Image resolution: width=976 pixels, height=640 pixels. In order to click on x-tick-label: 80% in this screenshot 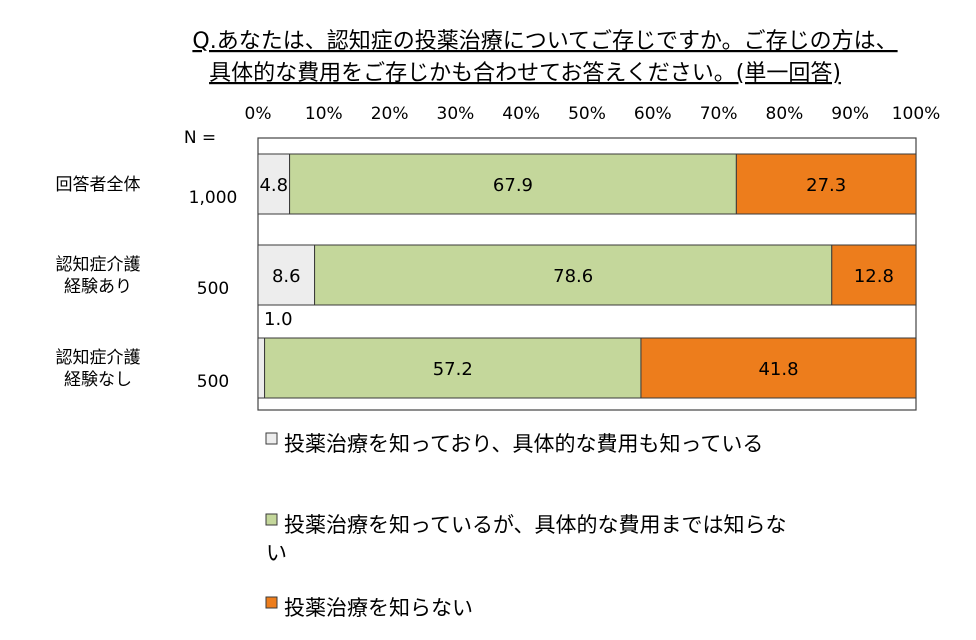, I will do `click(785, 114)`.